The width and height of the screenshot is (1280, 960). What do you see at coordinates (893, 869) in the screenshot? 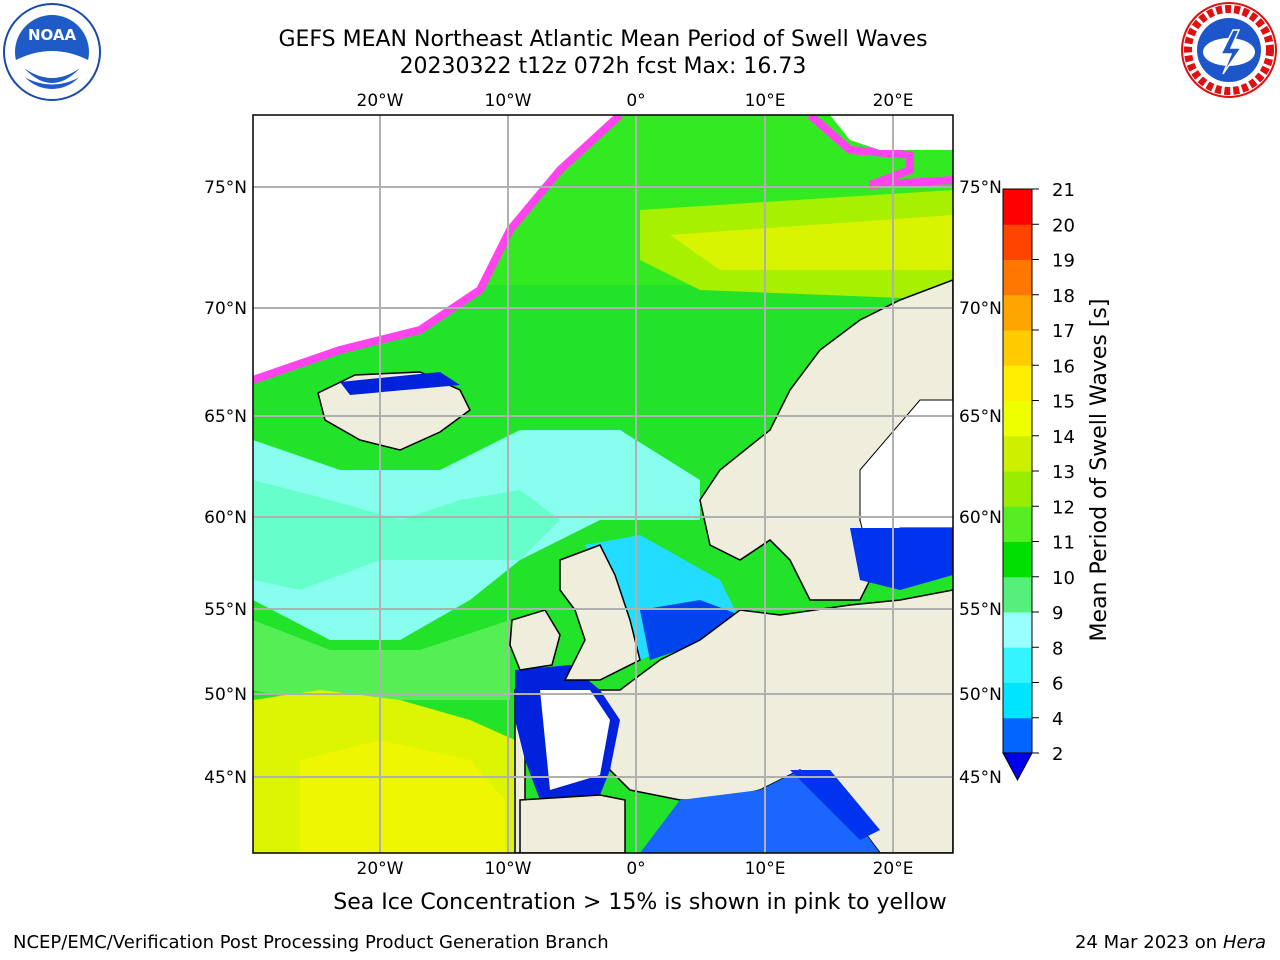
I see `lon-tick-bottom: 20°E` at bounding box center [893, 869].